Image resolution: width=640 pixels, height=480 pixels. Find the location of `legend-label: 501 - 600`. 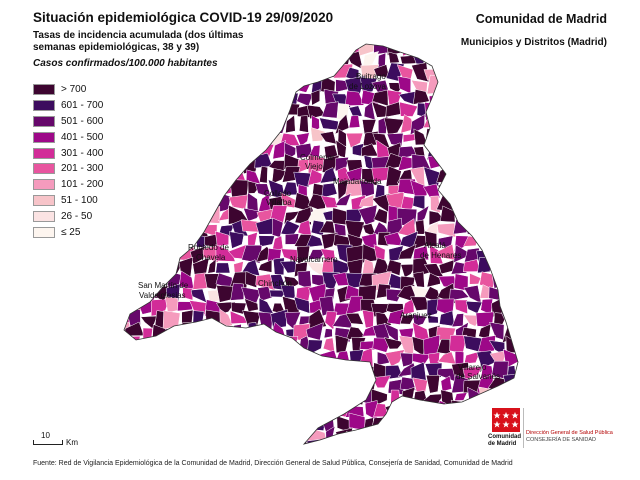

legend-label: 501 - 600 is located at coordinates (82, 121).